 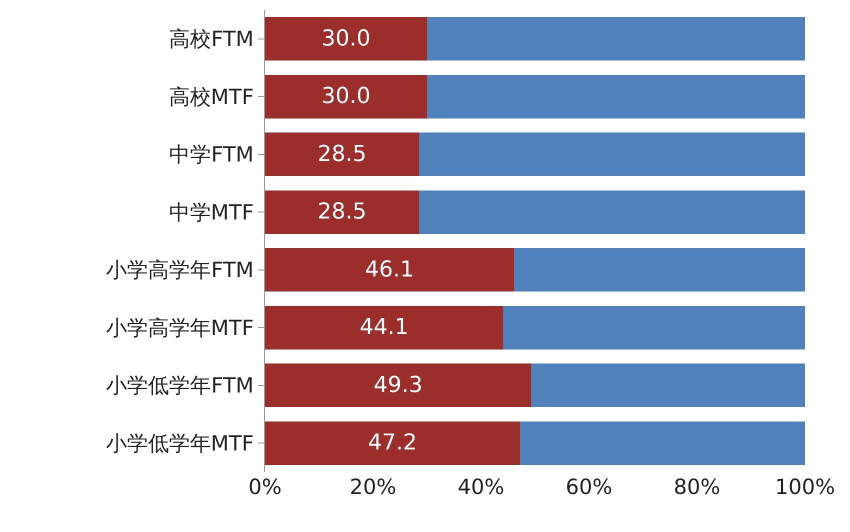 I want to click on y-tick-label: 高校FTM, so click(x=211, y=39).